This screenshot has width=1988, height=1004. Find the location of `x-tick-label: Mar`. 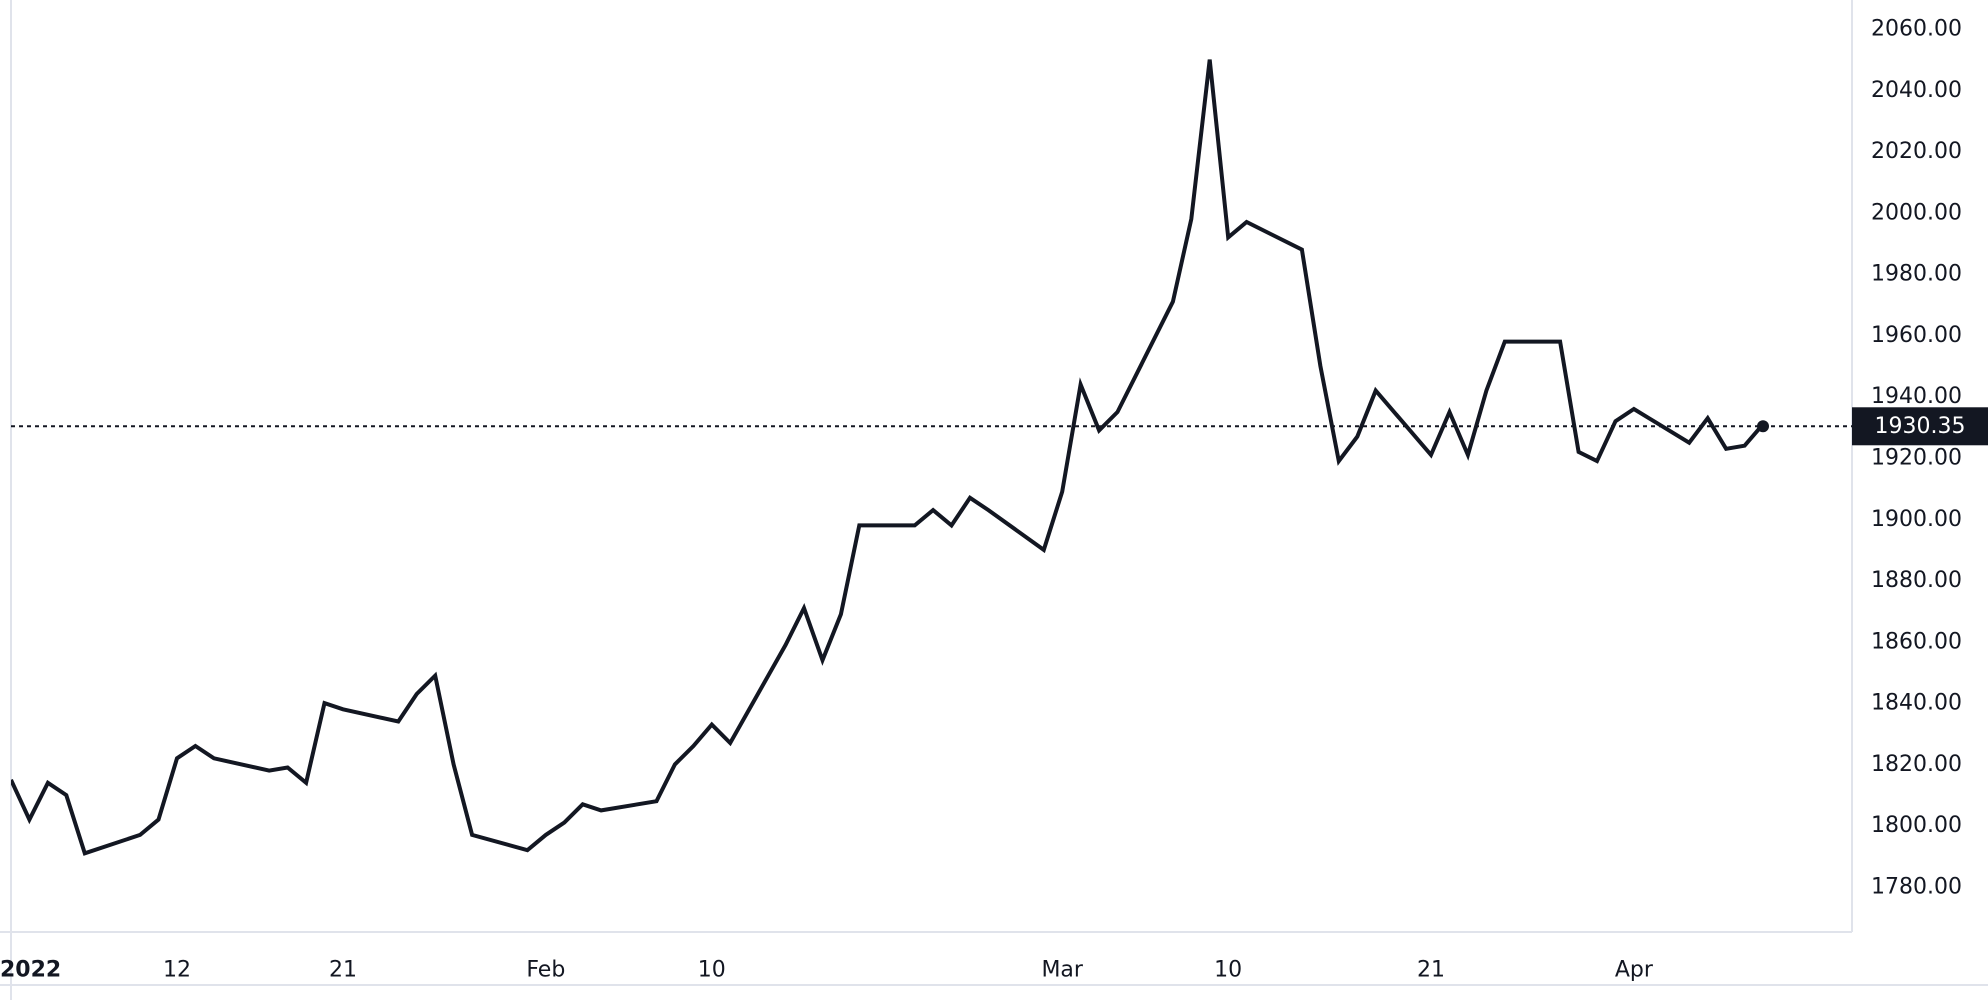

x-tick-label: Mar is located at coordinates (1062, 970).